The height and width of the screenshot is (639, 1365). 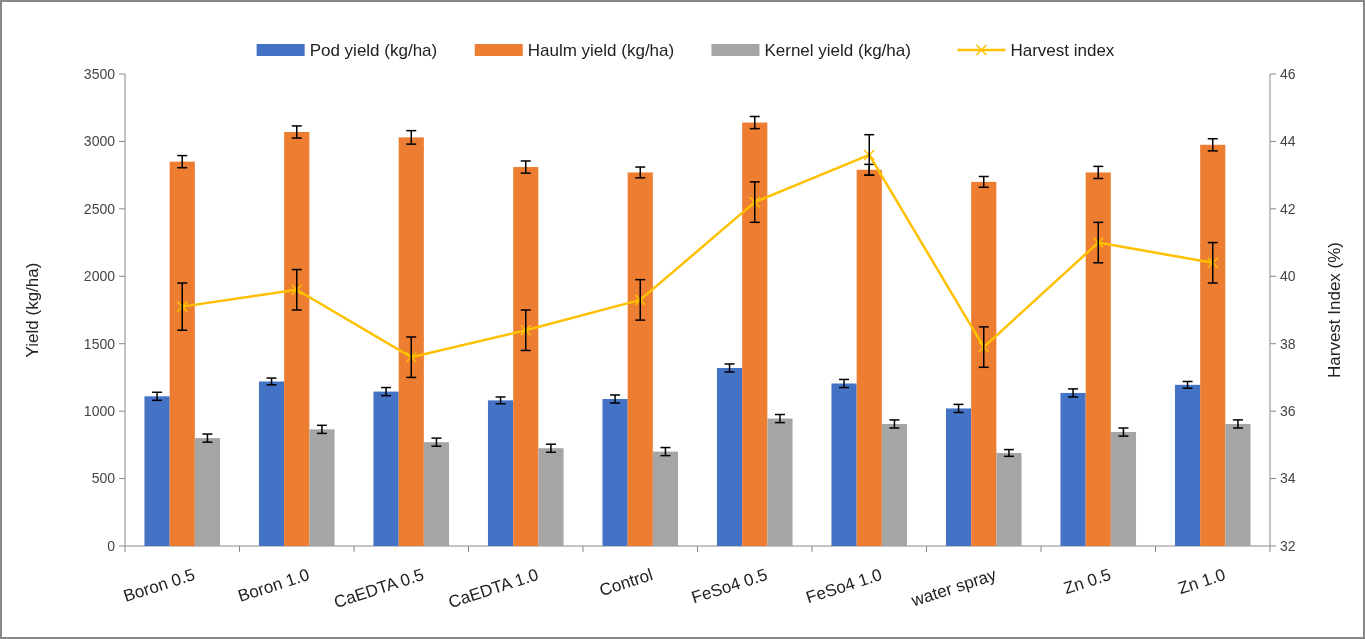 I want to click on y-tick-label: 2000, so click(x=99, y=276).